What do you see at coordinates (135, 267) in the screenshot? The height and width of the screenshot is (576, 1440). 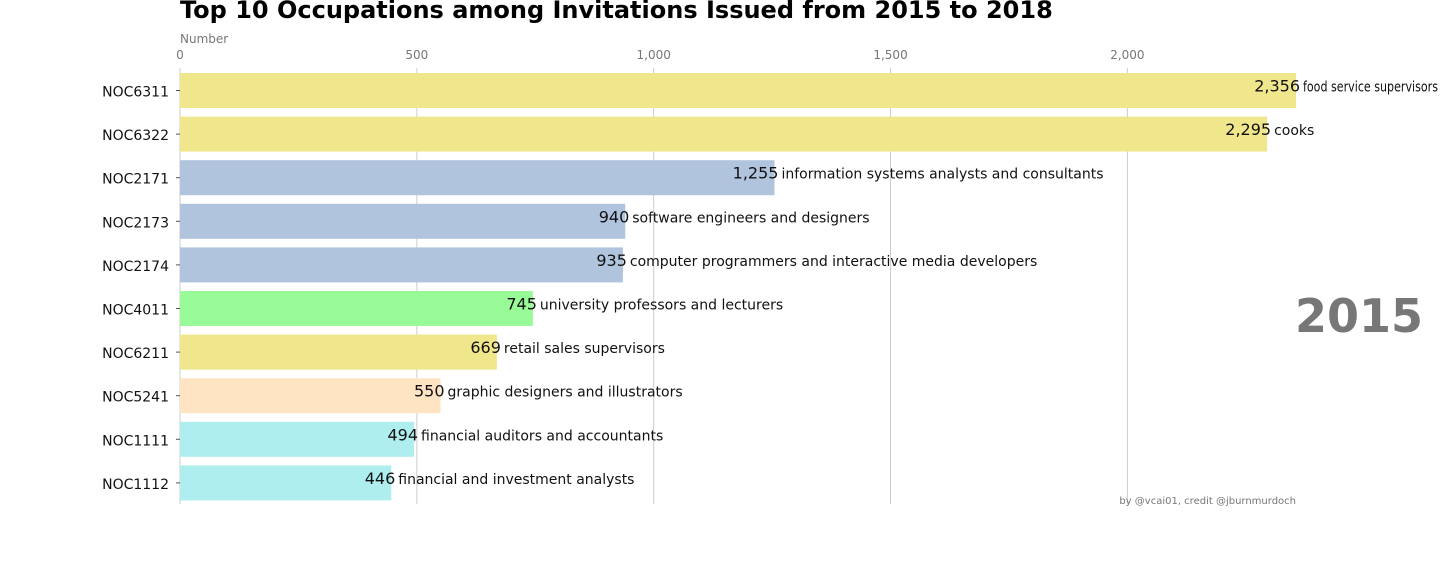 I see `y-tick-label: NOC2174` at bounding box center [135, 267].